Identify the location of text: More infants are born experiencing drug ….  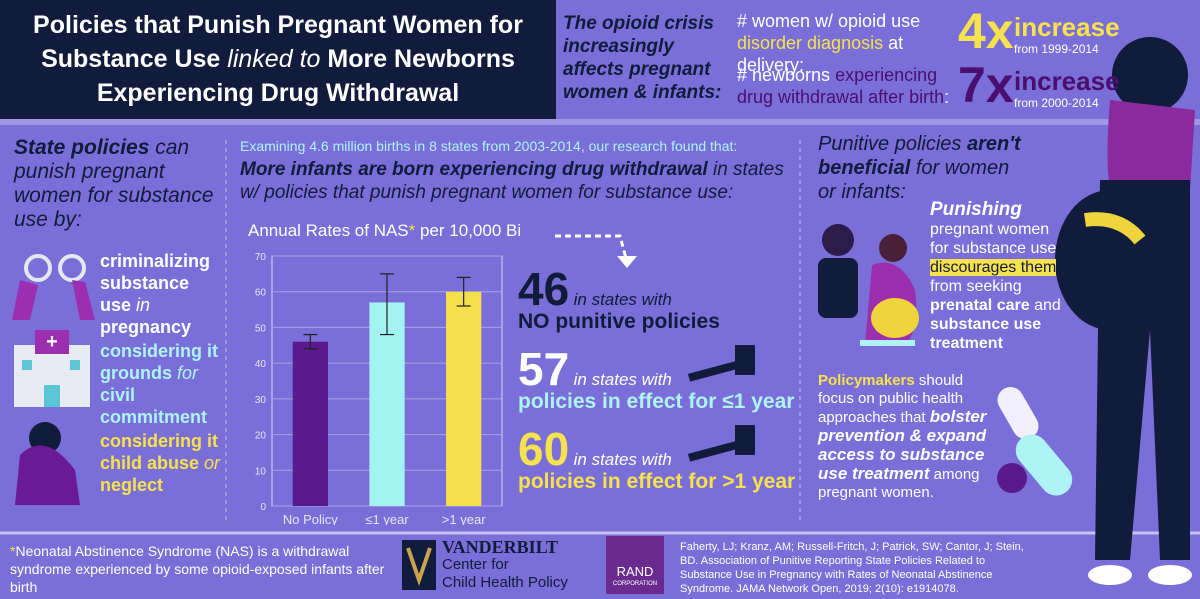
(474, 169).